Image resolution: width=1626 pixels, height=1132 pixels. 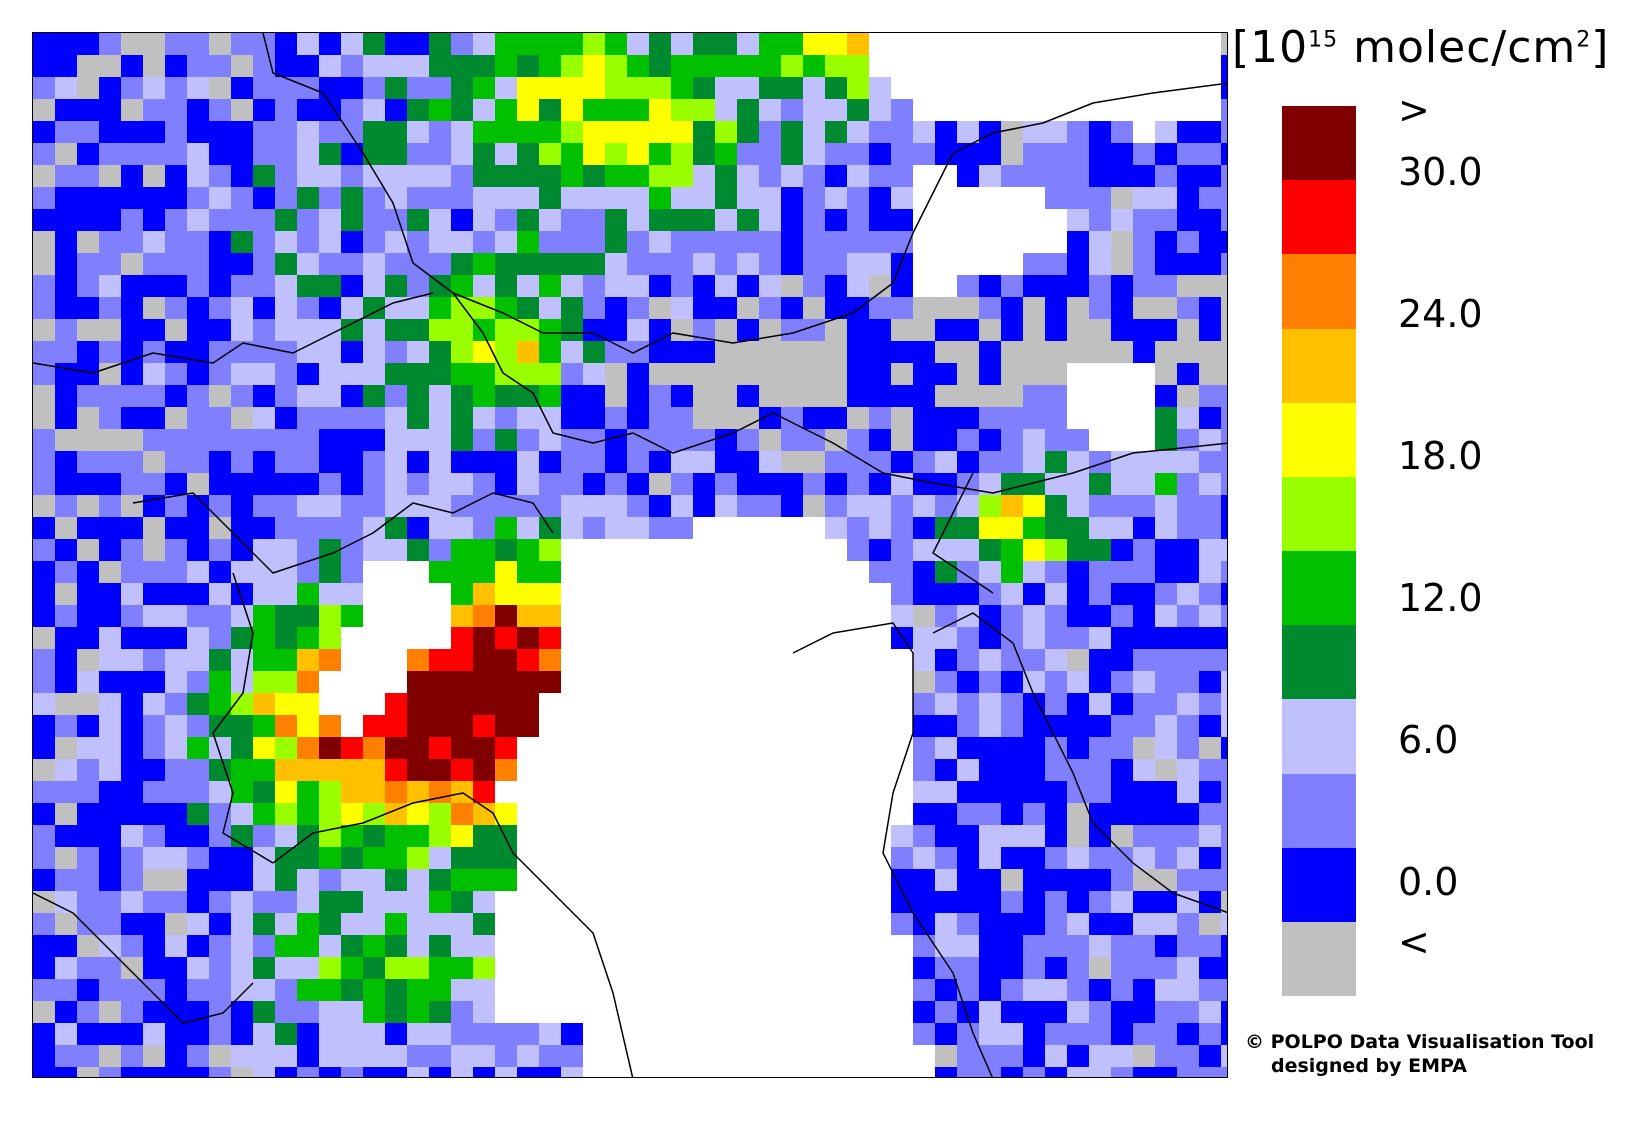 I want to click on border-line, so click(x=143, y=958).